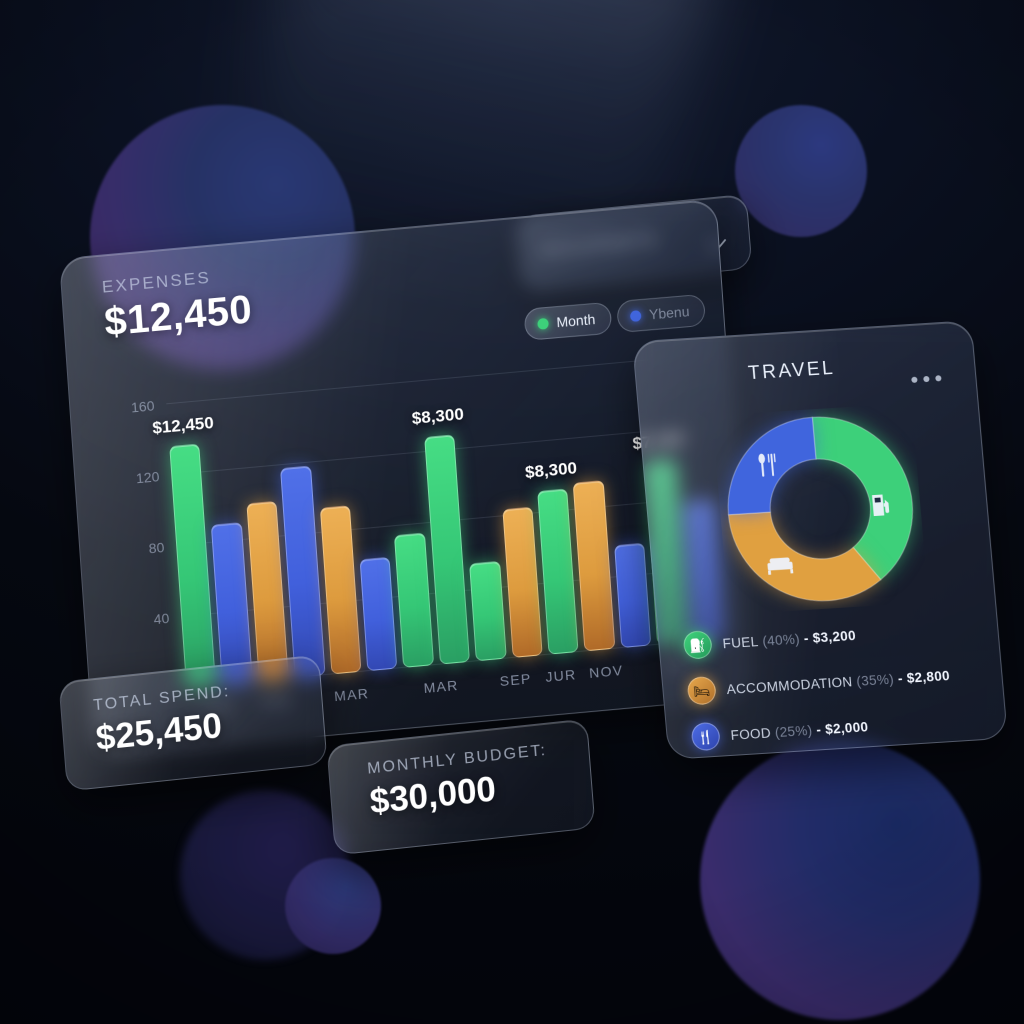  Describe the element at coordinates (161, 618) in the screenshot. I see `y-axis-tick-label: 40` at that location.